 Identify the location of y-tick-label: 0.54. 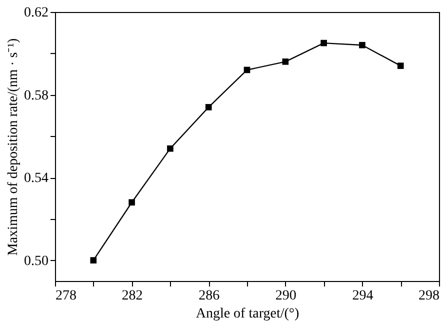
(36, 178).